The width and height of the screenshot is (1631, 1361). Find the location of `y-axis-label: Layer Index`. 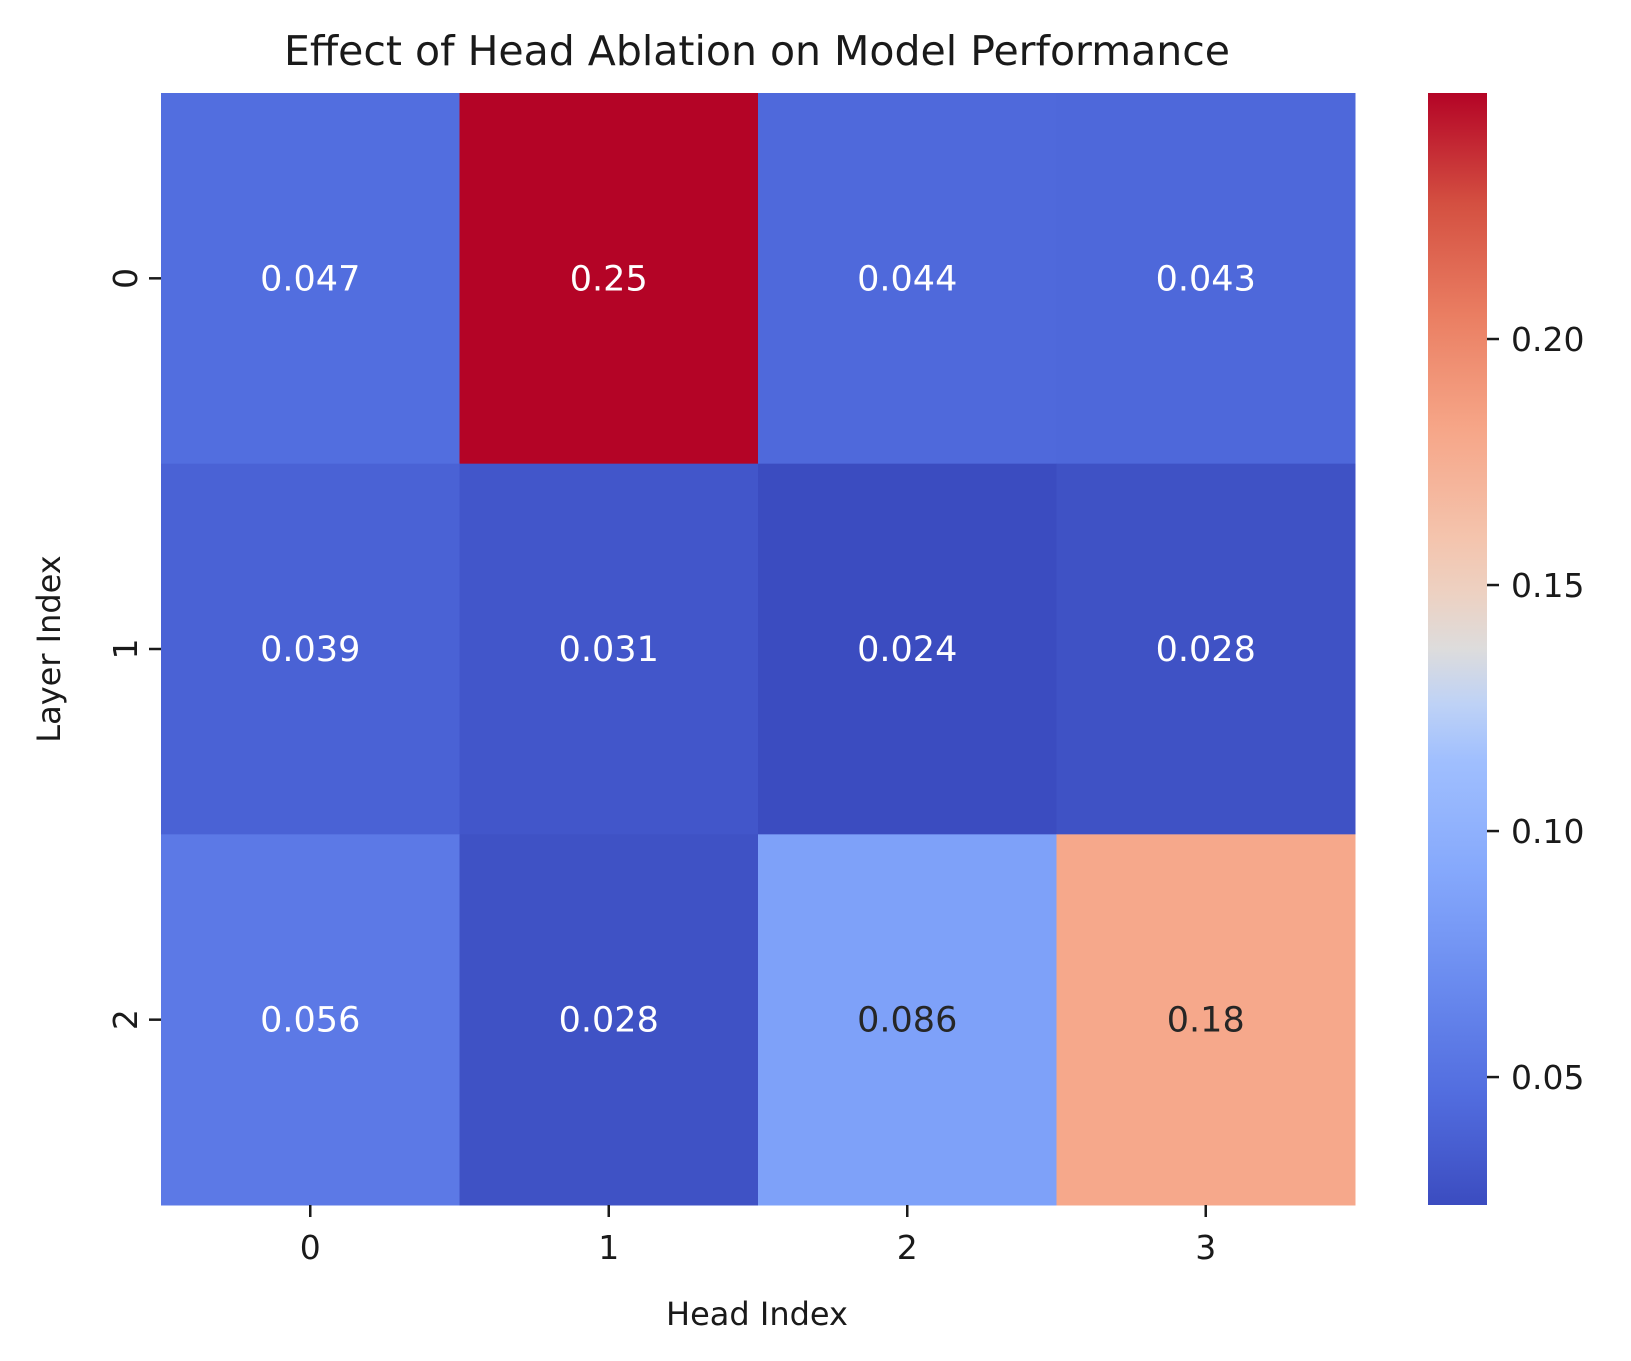

y-axis-label: Layer Index is located at coordinates (49, 648).